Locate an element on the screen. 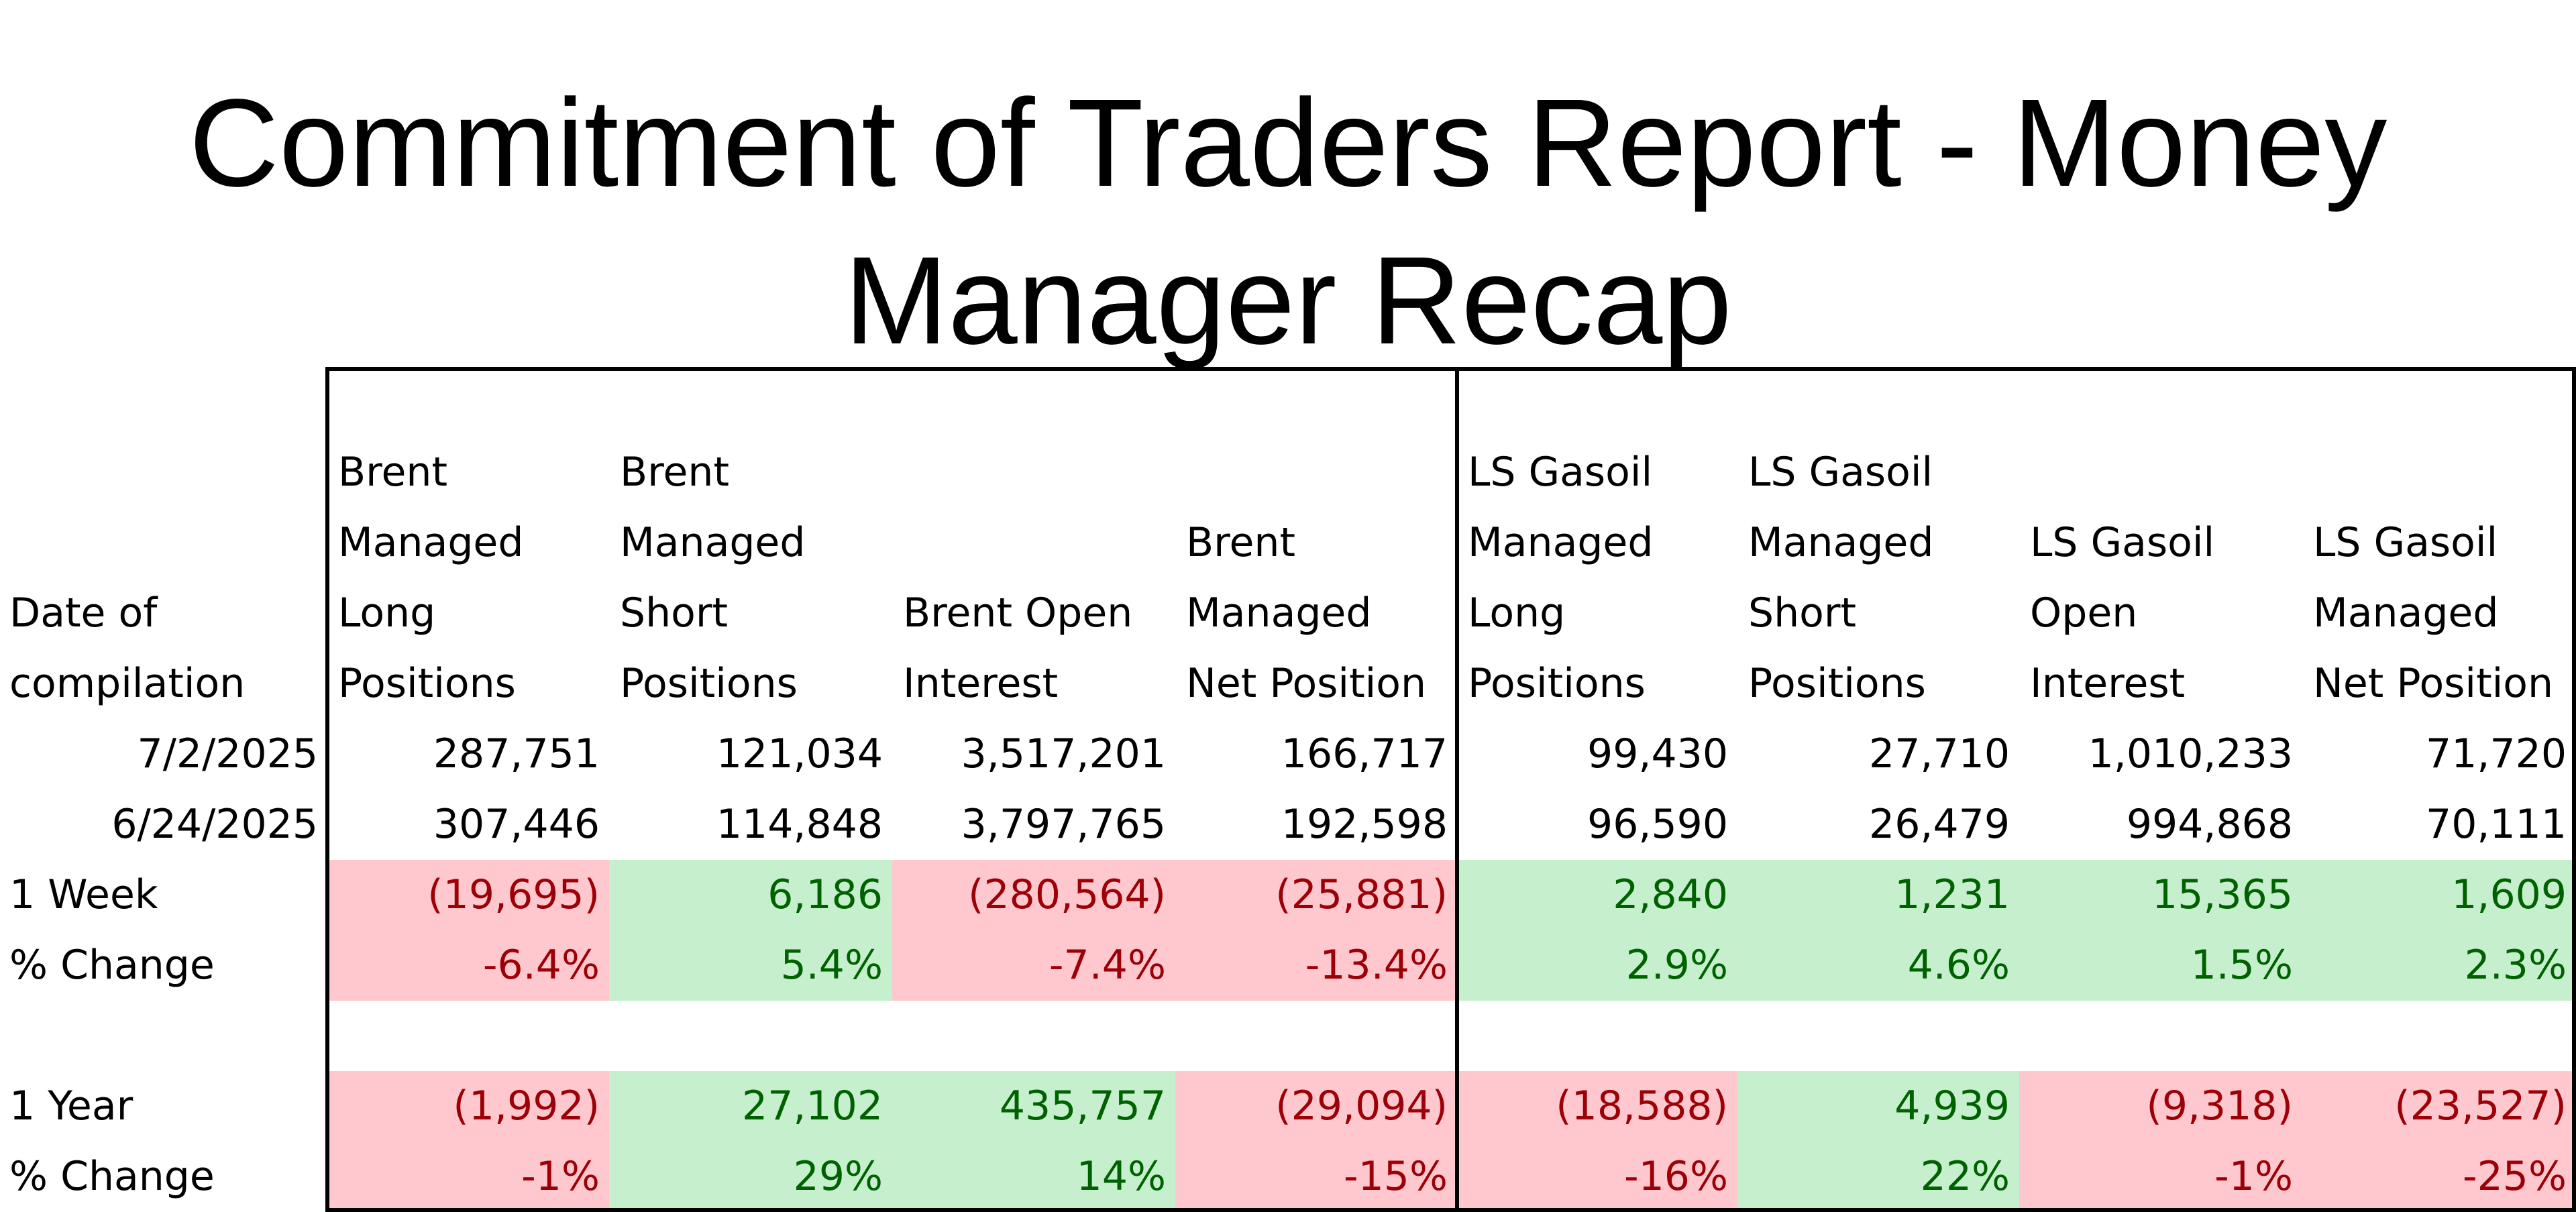 The image size is (2576, 1212). table-cell: 1,010,233 is located at coordinates (2190, 753).